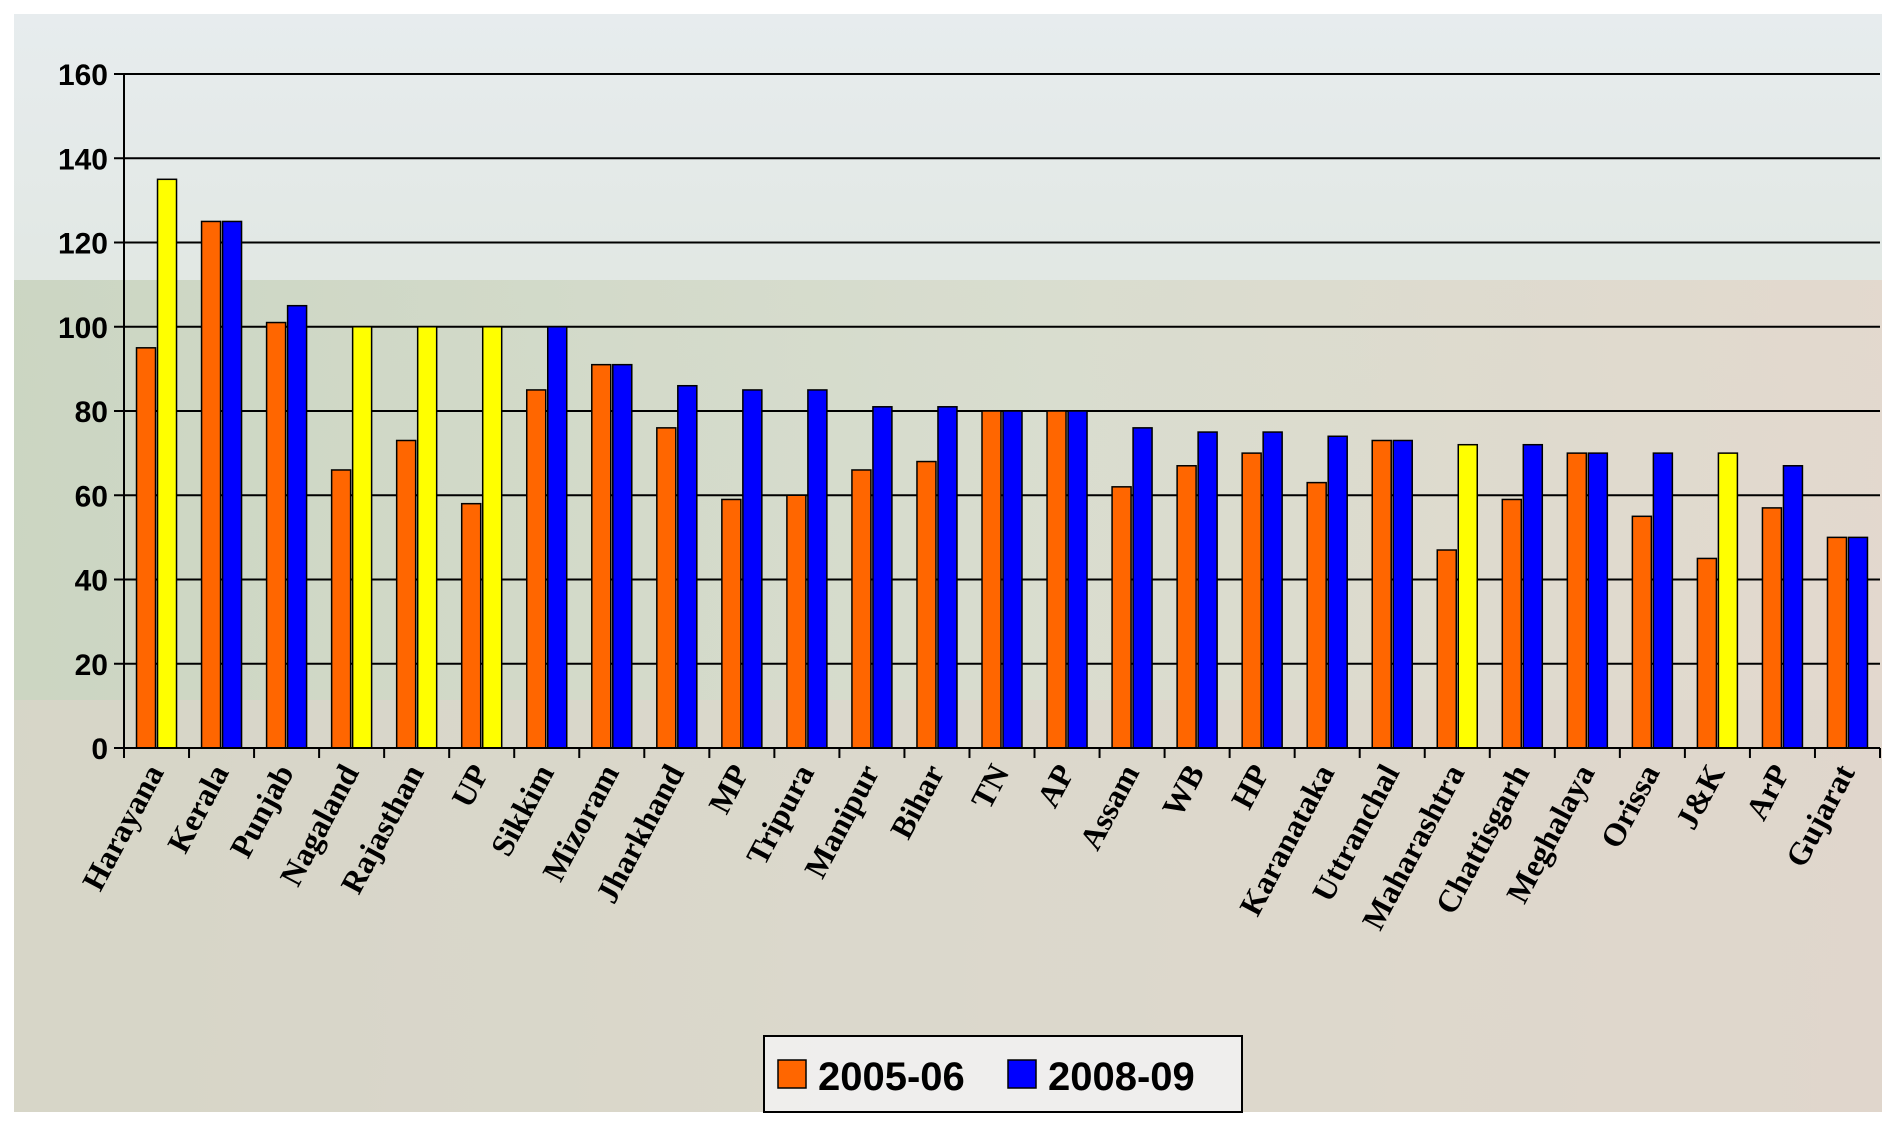 This screenshot has width=1896, height=1125. What do you see at coordinates (1577, 600) in the screenshot?
I see `bar-2005-06-meghalaya` at bounding box center [1577, 600].